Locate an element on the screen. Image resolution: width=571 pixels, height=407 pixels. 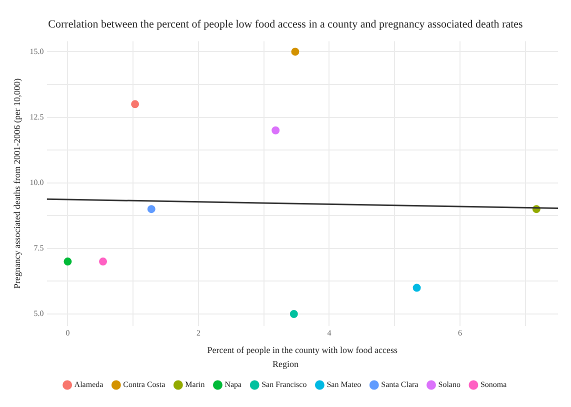
x-tick-label: 2 is located at coordinates (198, 333).